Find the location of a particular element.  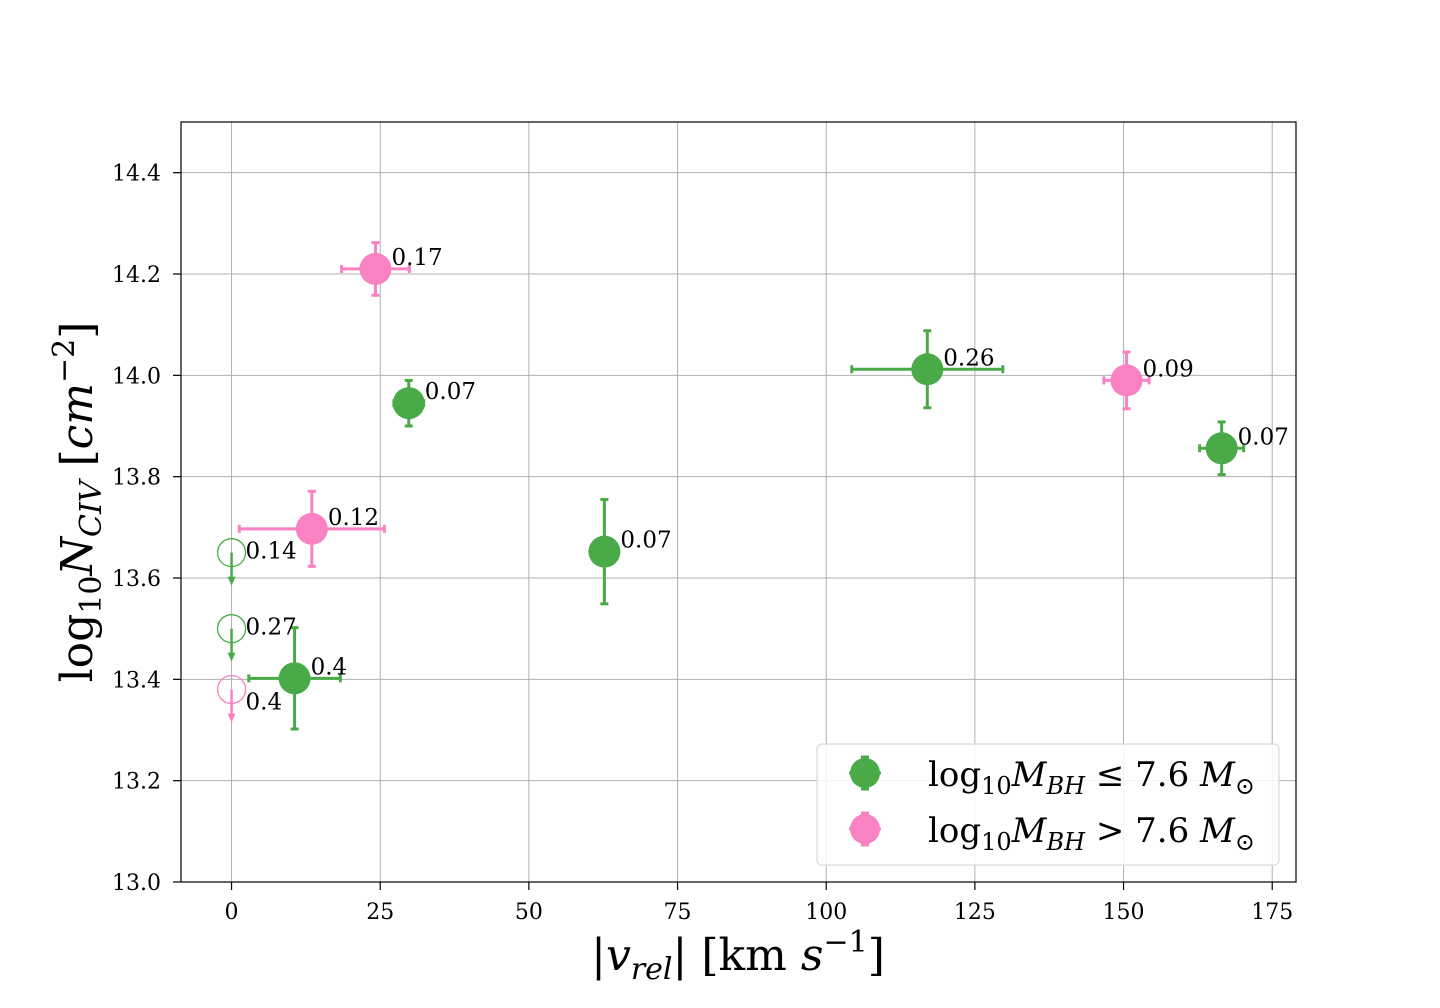

x-tick-label: 150 is located at coordinates (1124, 912).